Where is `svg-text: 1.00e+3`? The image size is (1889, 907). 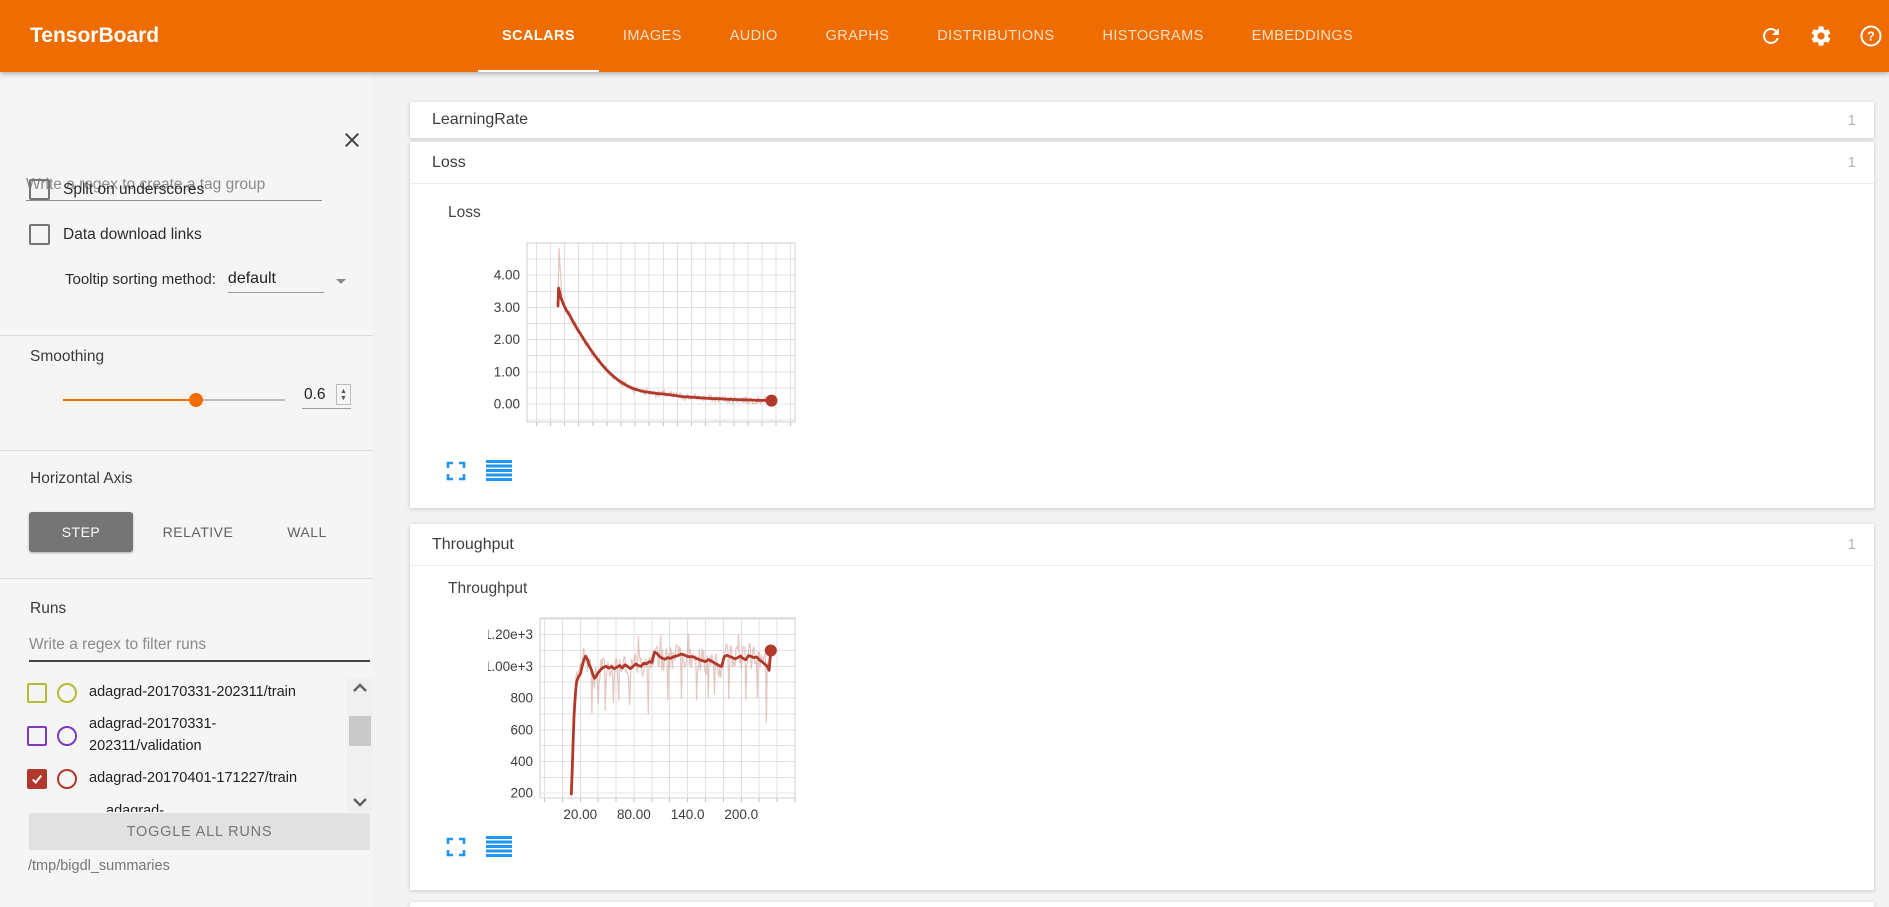 svg-text: 1.00e+3 is located at coordinates (510, 666).